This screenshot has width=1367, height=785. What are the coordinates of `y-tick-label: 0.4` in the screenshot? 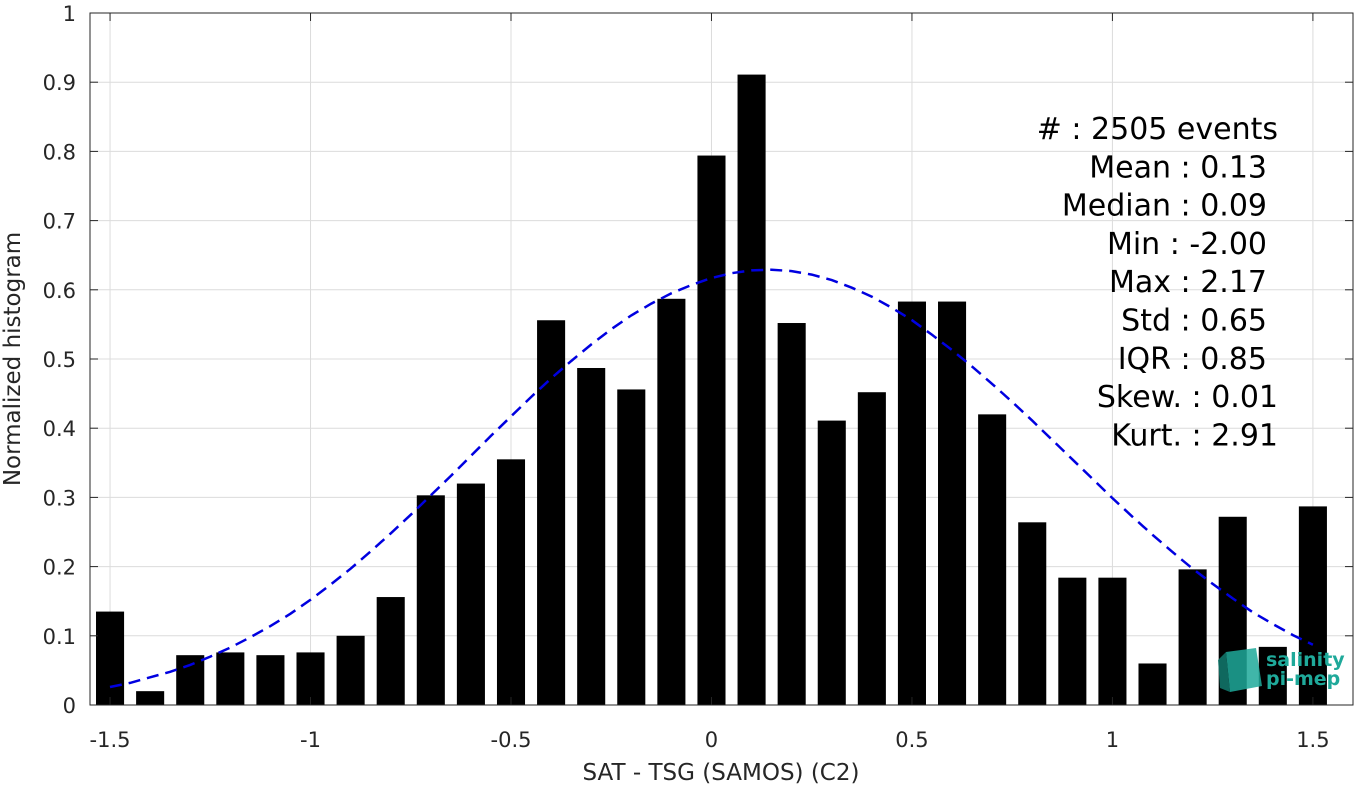 It's located at (59, 429).